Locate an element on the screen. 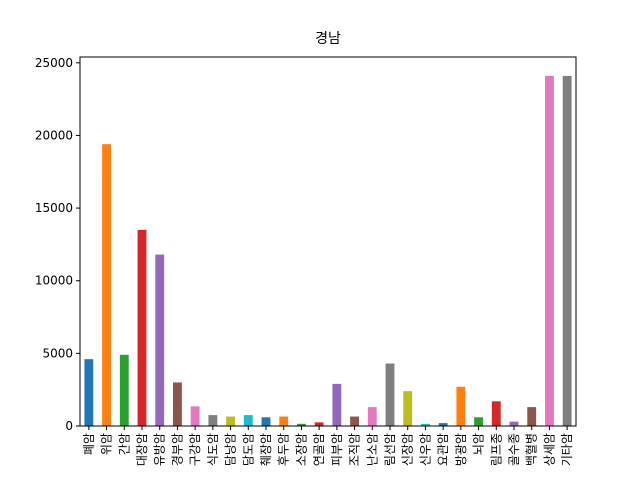 The width and height of the screenshot is (640, 483). x-tick-label: 췌장암 is located at coordinates (266, 449).